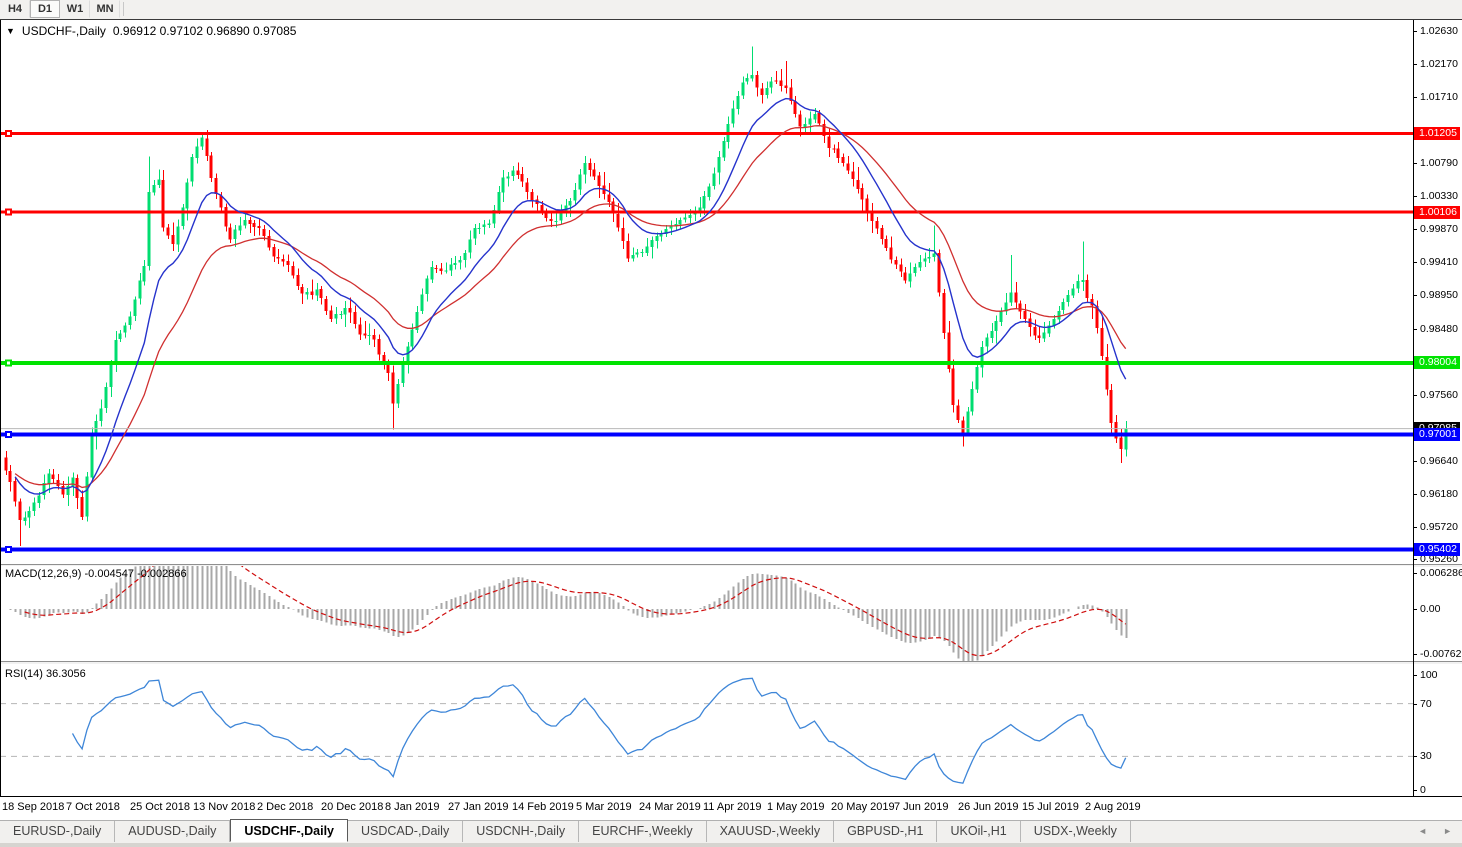 Image resolution: width=1462 pixels, height=847 pixels. I want to click on date-label: 7 Jun 2019, so click(921, 807).